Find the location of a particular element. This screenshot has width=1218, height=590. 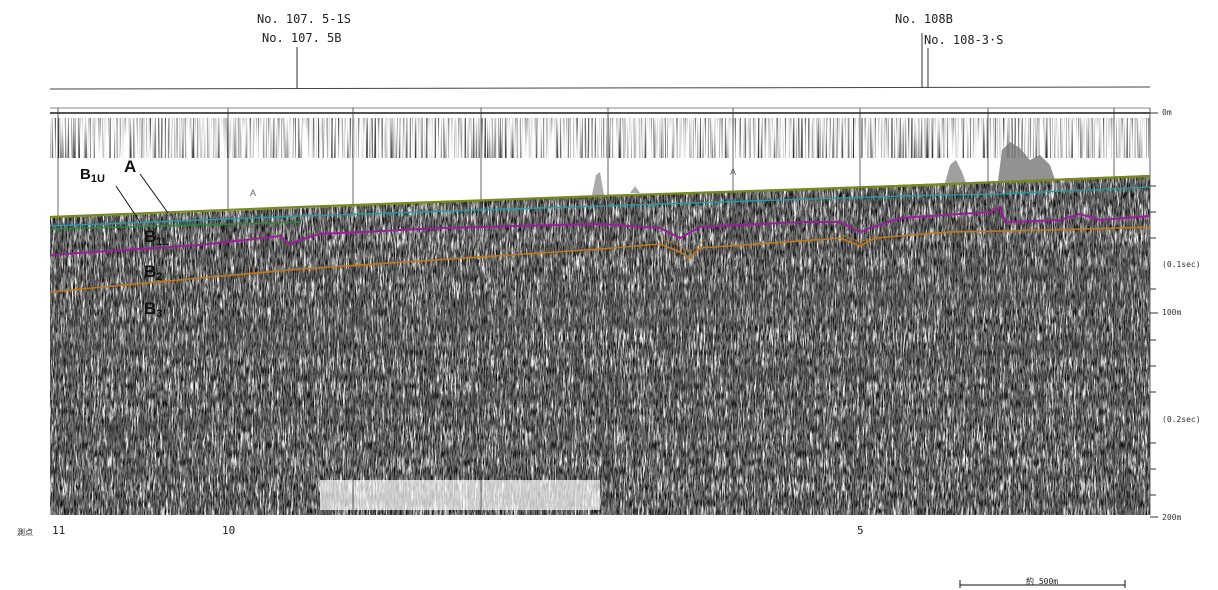

water-column is located at coordinates (600, 138).